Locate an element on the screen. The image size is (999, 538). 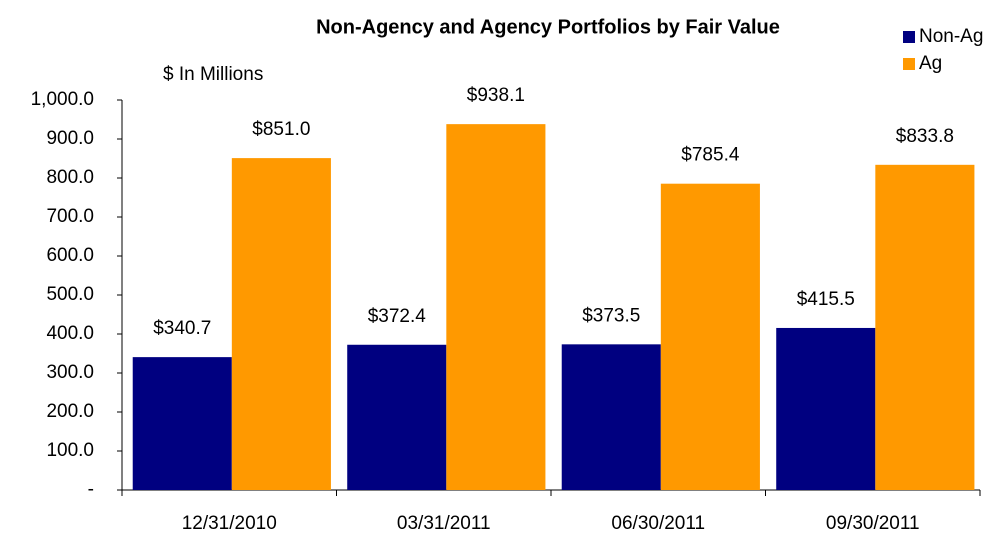
y-tick-label: 900.0 is located at coordinates (70, 138).